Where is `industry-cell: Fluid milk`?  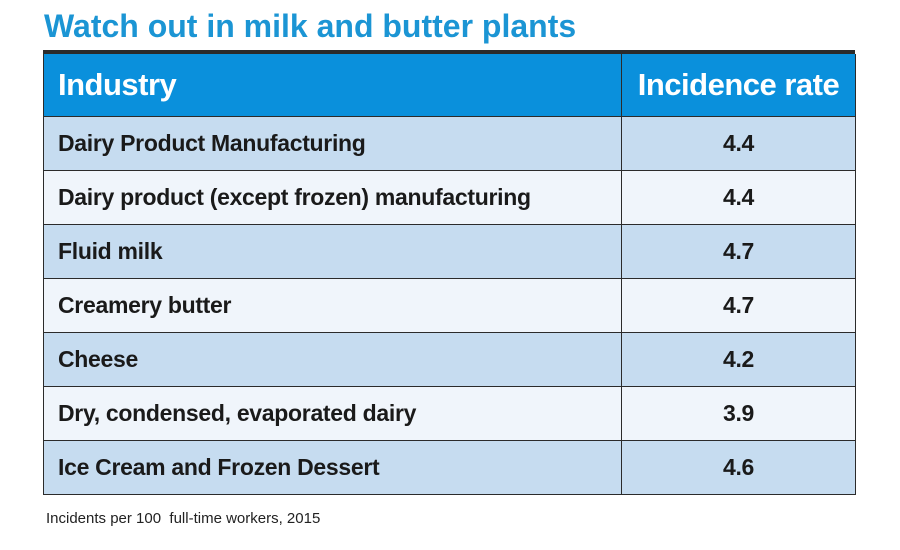
industry-cell: Fluid milk is located at coordinates (332, 251).